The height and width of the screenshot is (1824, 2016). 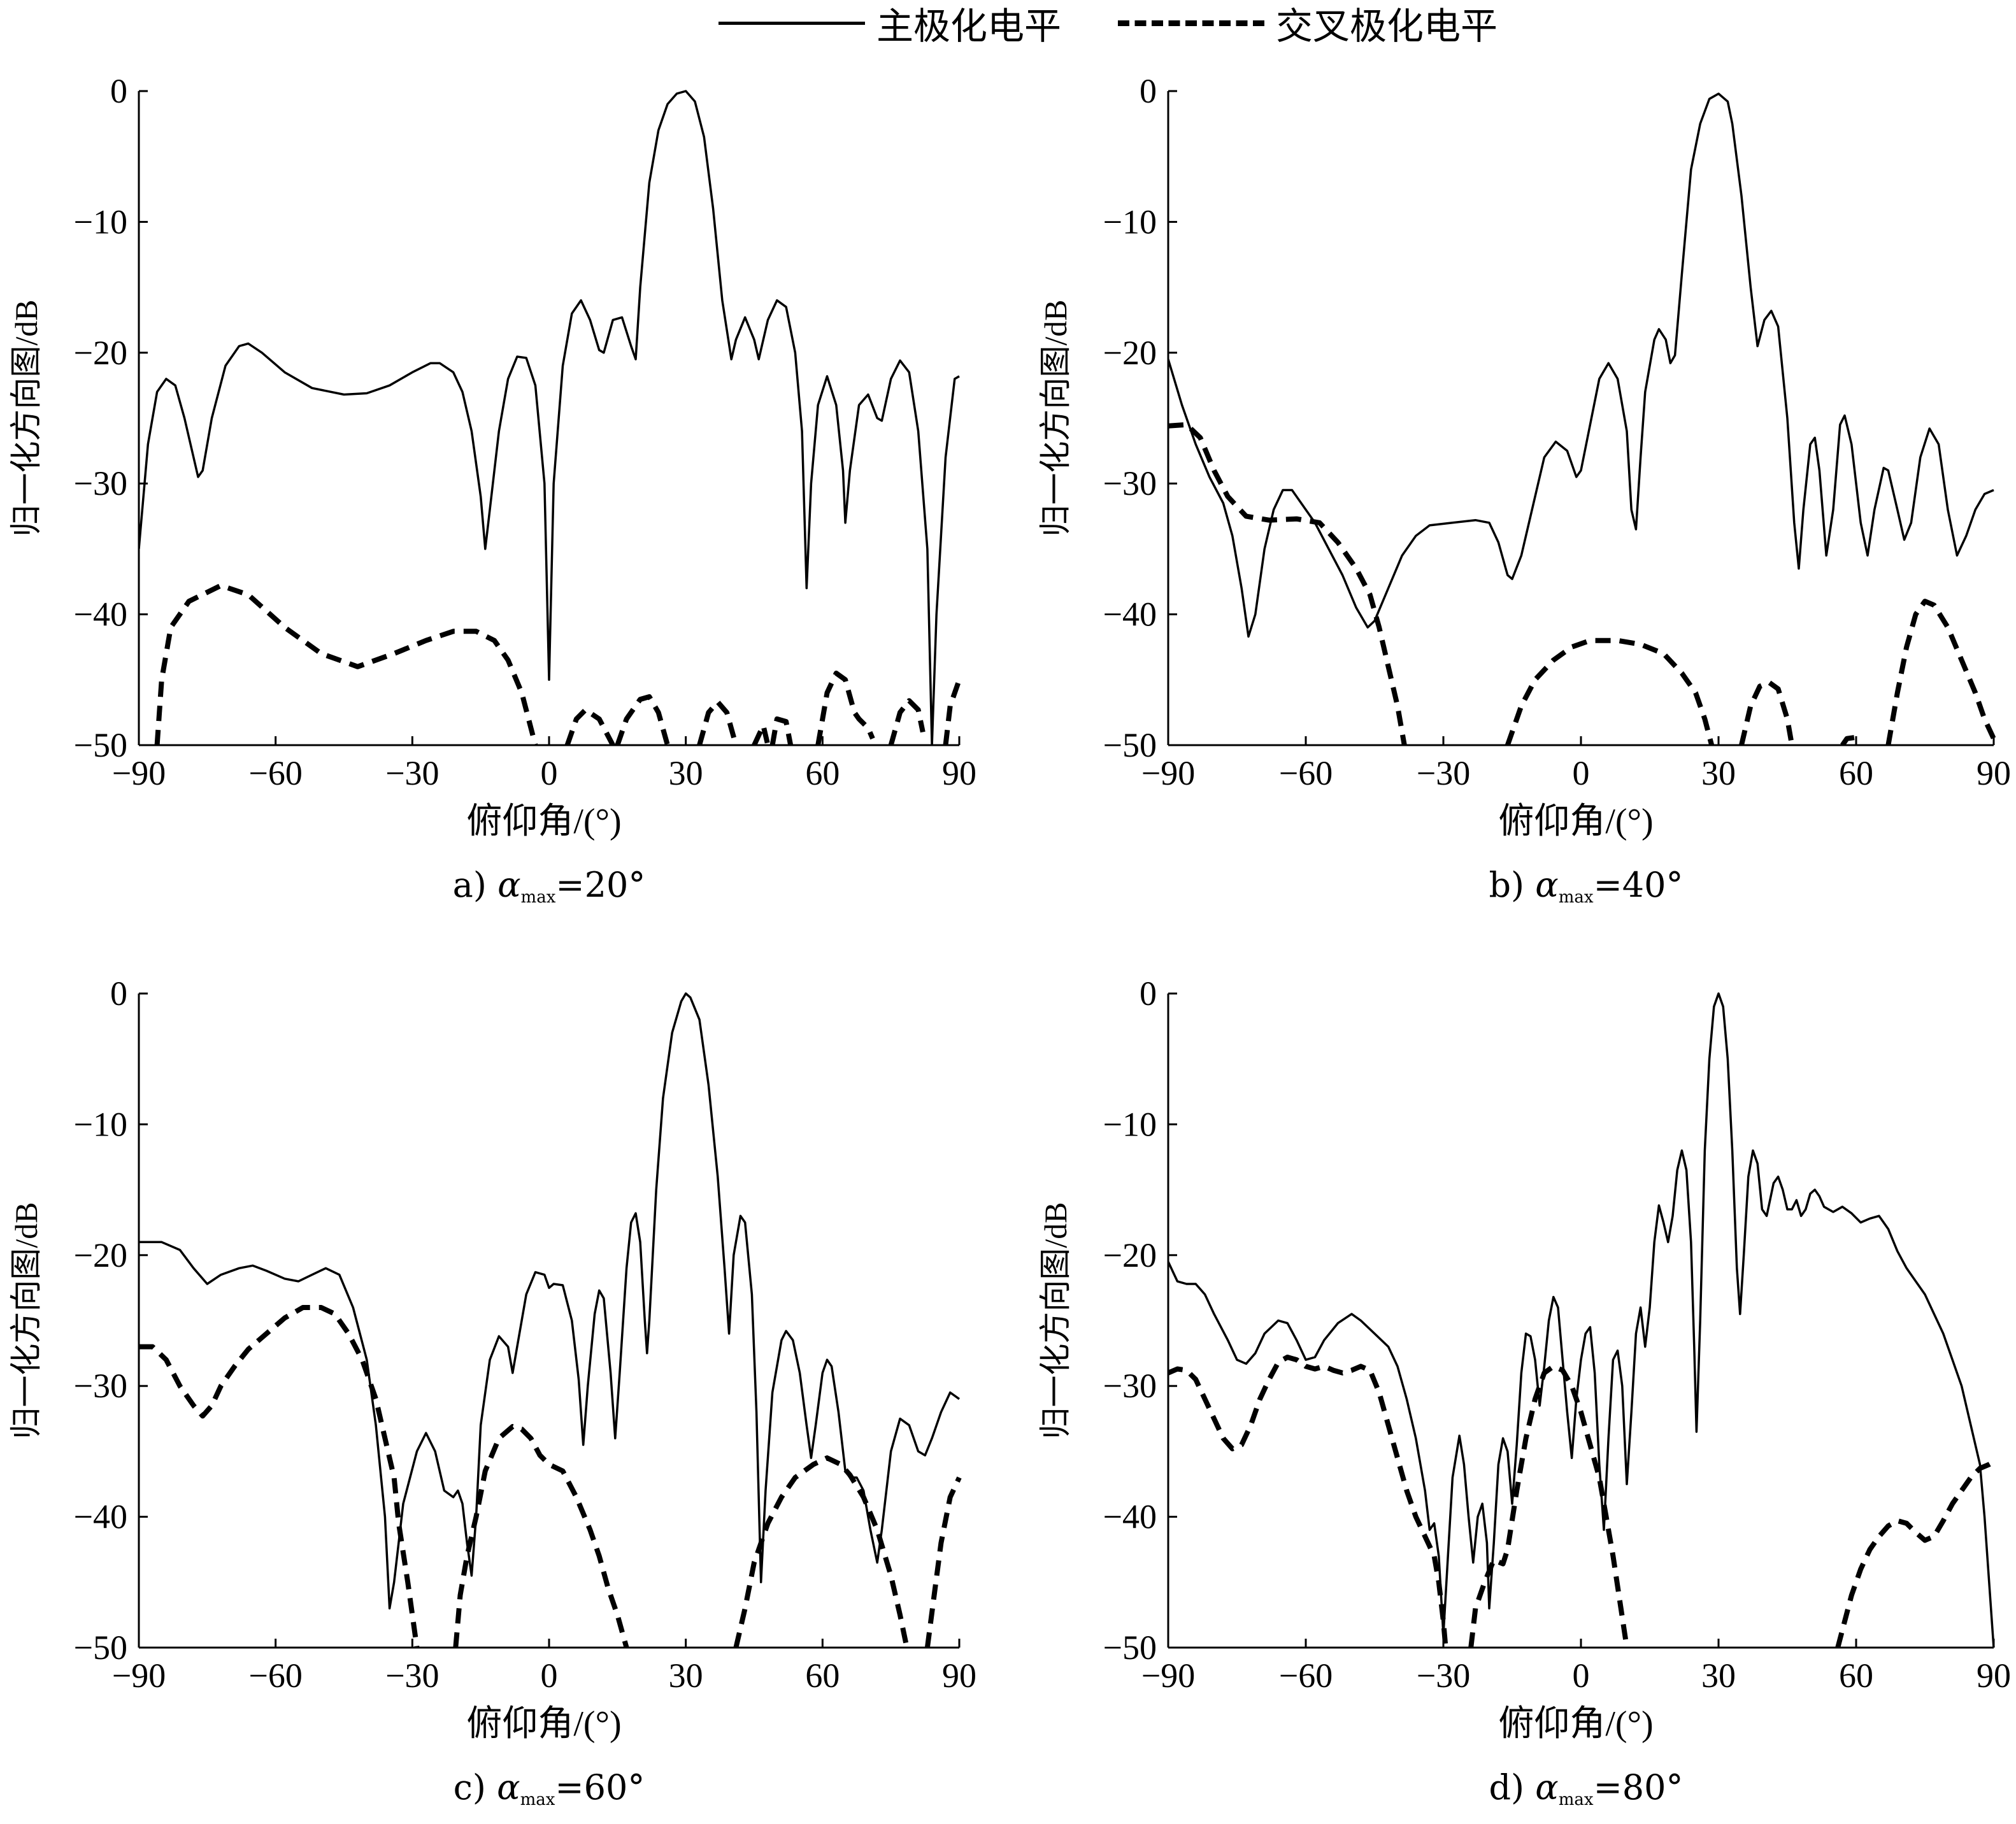 I want to click on legend-item-main: 主极化电平, so click(x=890, y=25).